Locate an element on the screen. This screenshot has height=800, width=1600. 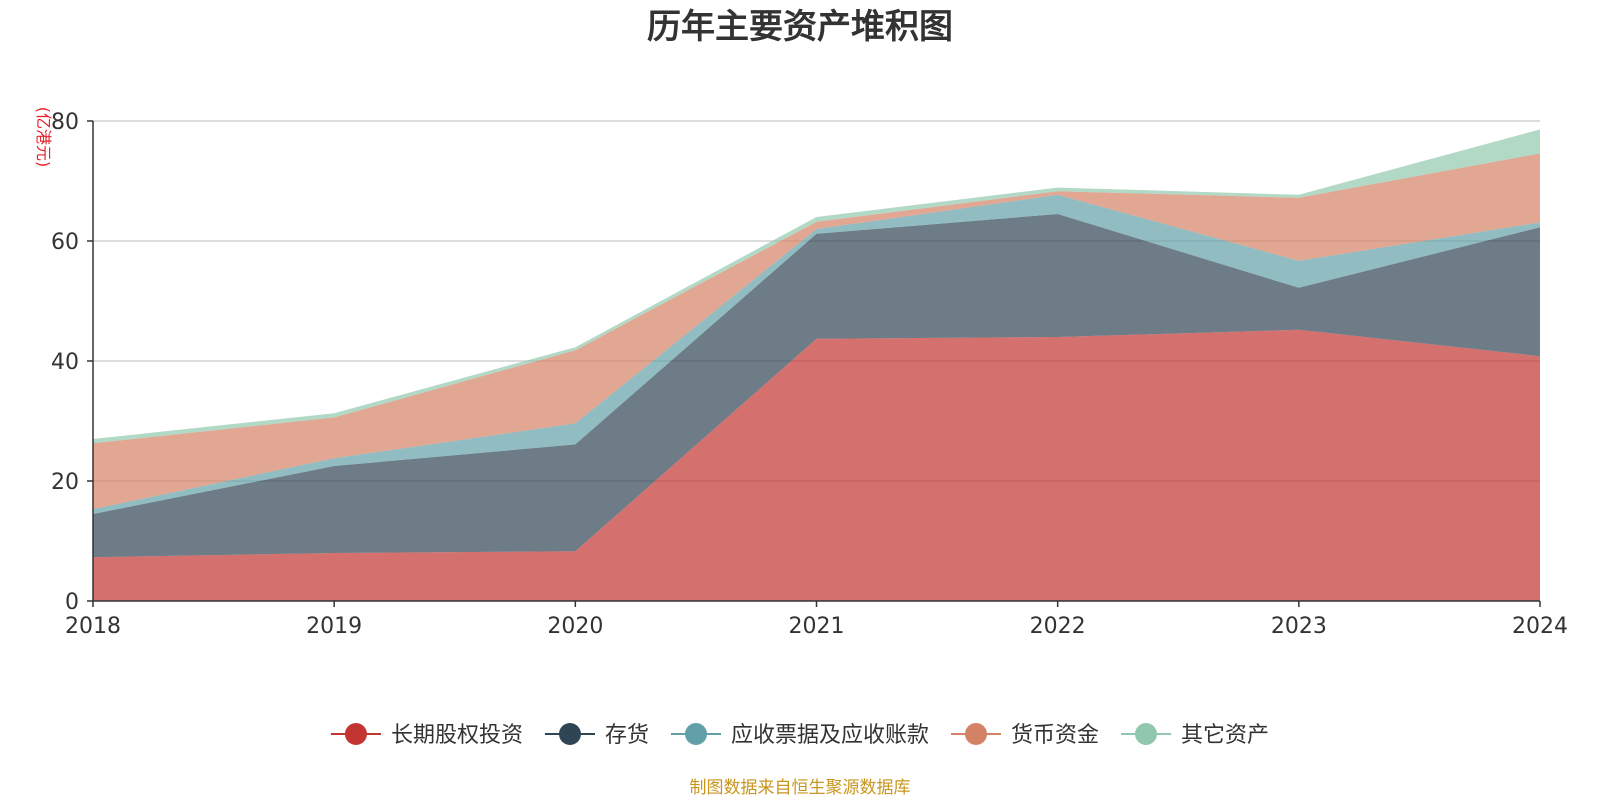
y-tick-label: 20 is located at coordinates (65, 482).